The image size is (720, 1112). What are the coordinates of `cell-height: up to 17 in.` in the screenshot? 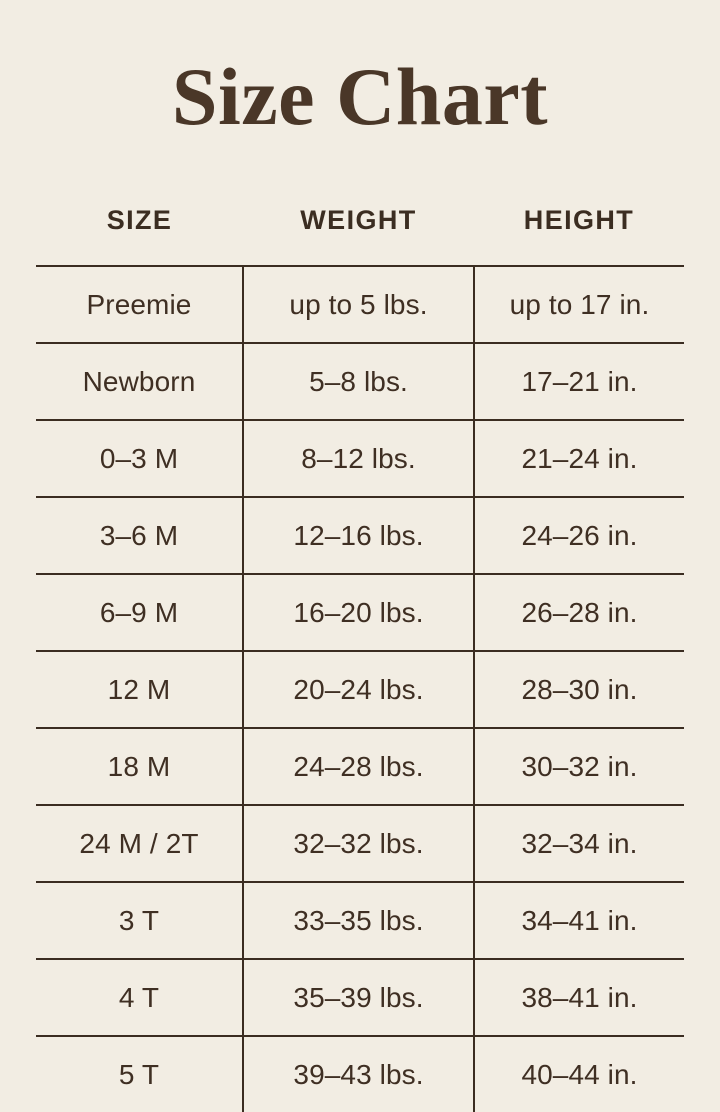 It's located at (578, 304).